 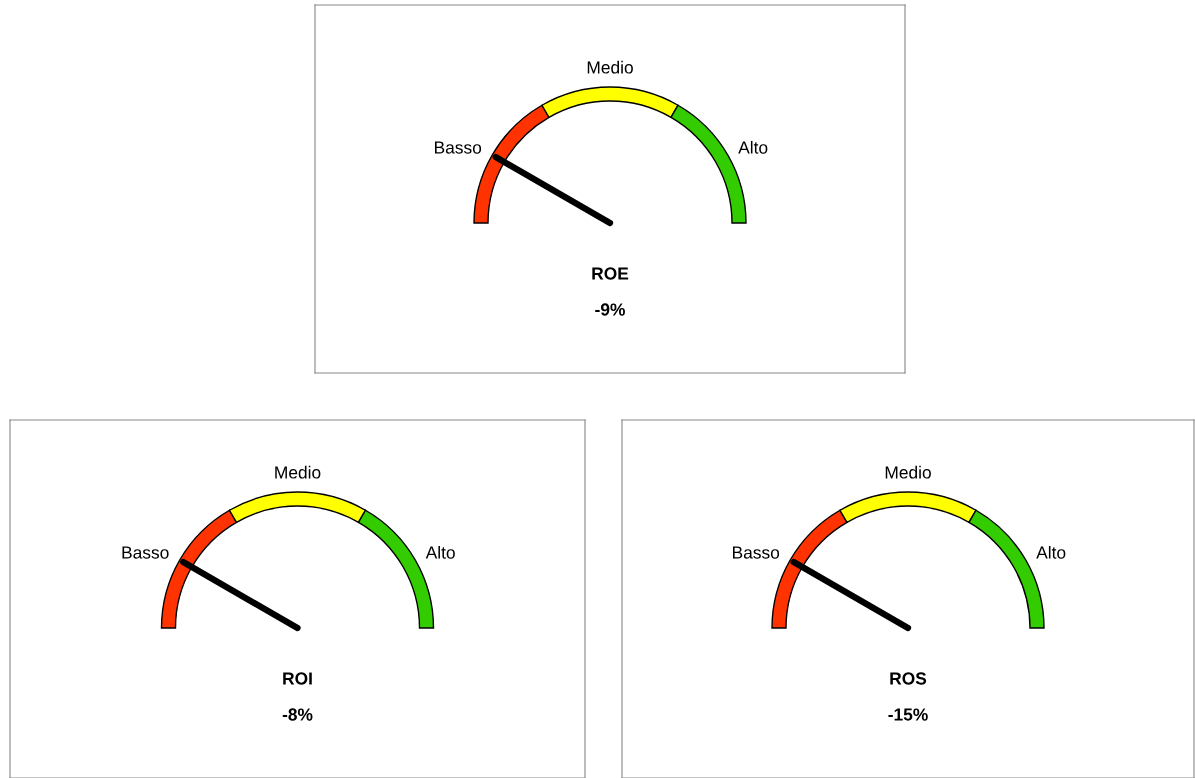 I want to click on text: ROE, so click(x=610, y=273).